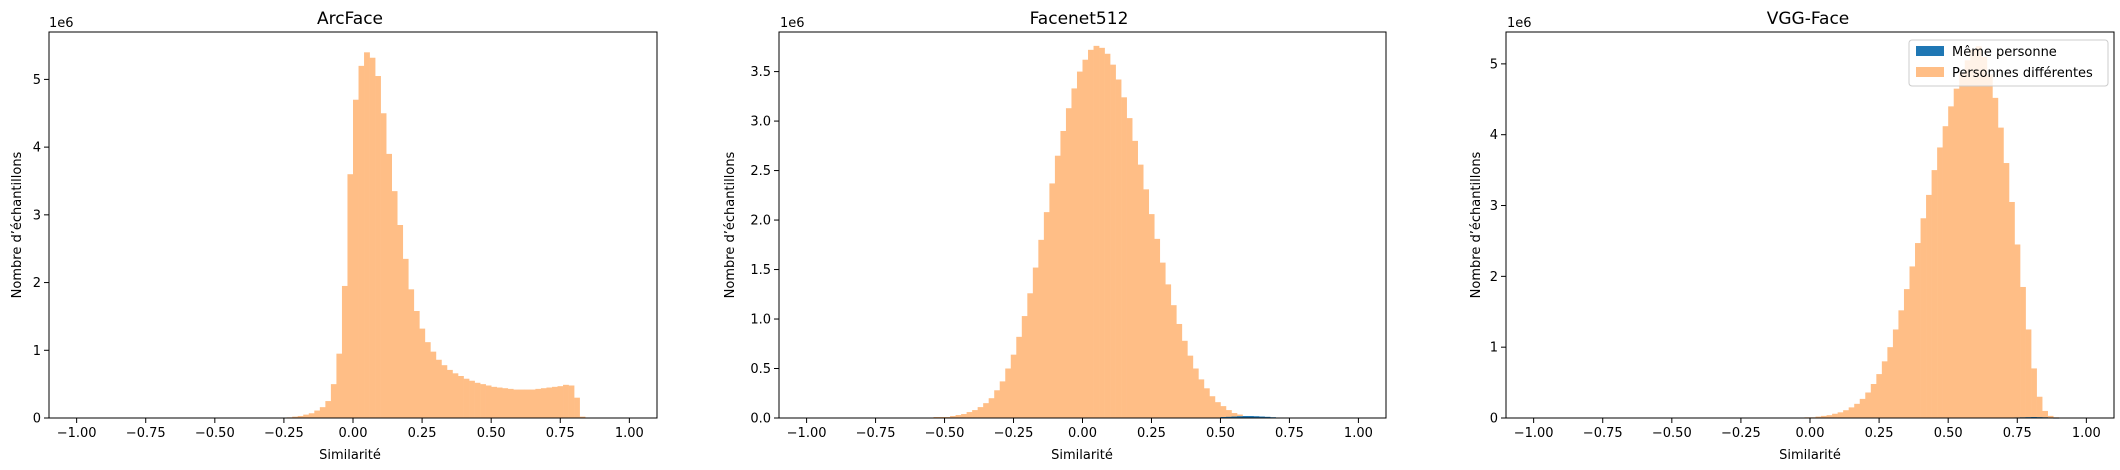 The height and width of the screenshot is (470, 2120). Describe the element at coordinates (760, 419) in the screenshot. I see `y-tick-label: 0.0` at that location.